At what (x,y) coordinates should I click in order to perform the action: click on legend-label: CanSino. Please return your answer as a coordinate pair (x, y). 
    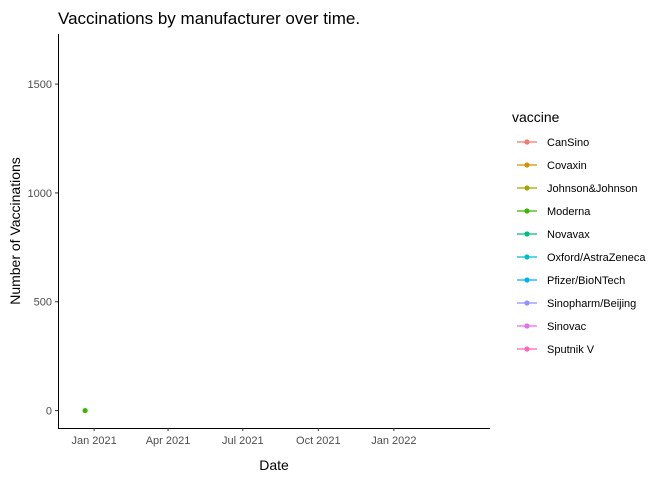
    Looking at the image, I should click on (568, 143).